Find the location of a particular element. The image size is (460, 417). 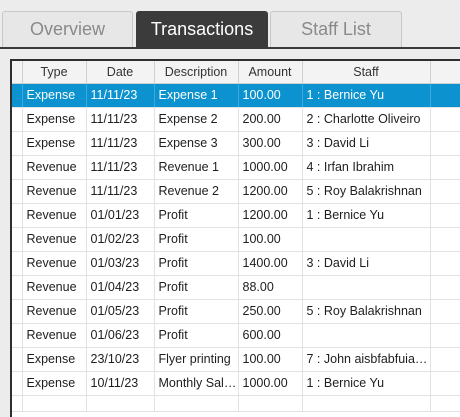

header-staff: Staff is located at coordinates (366, 72).